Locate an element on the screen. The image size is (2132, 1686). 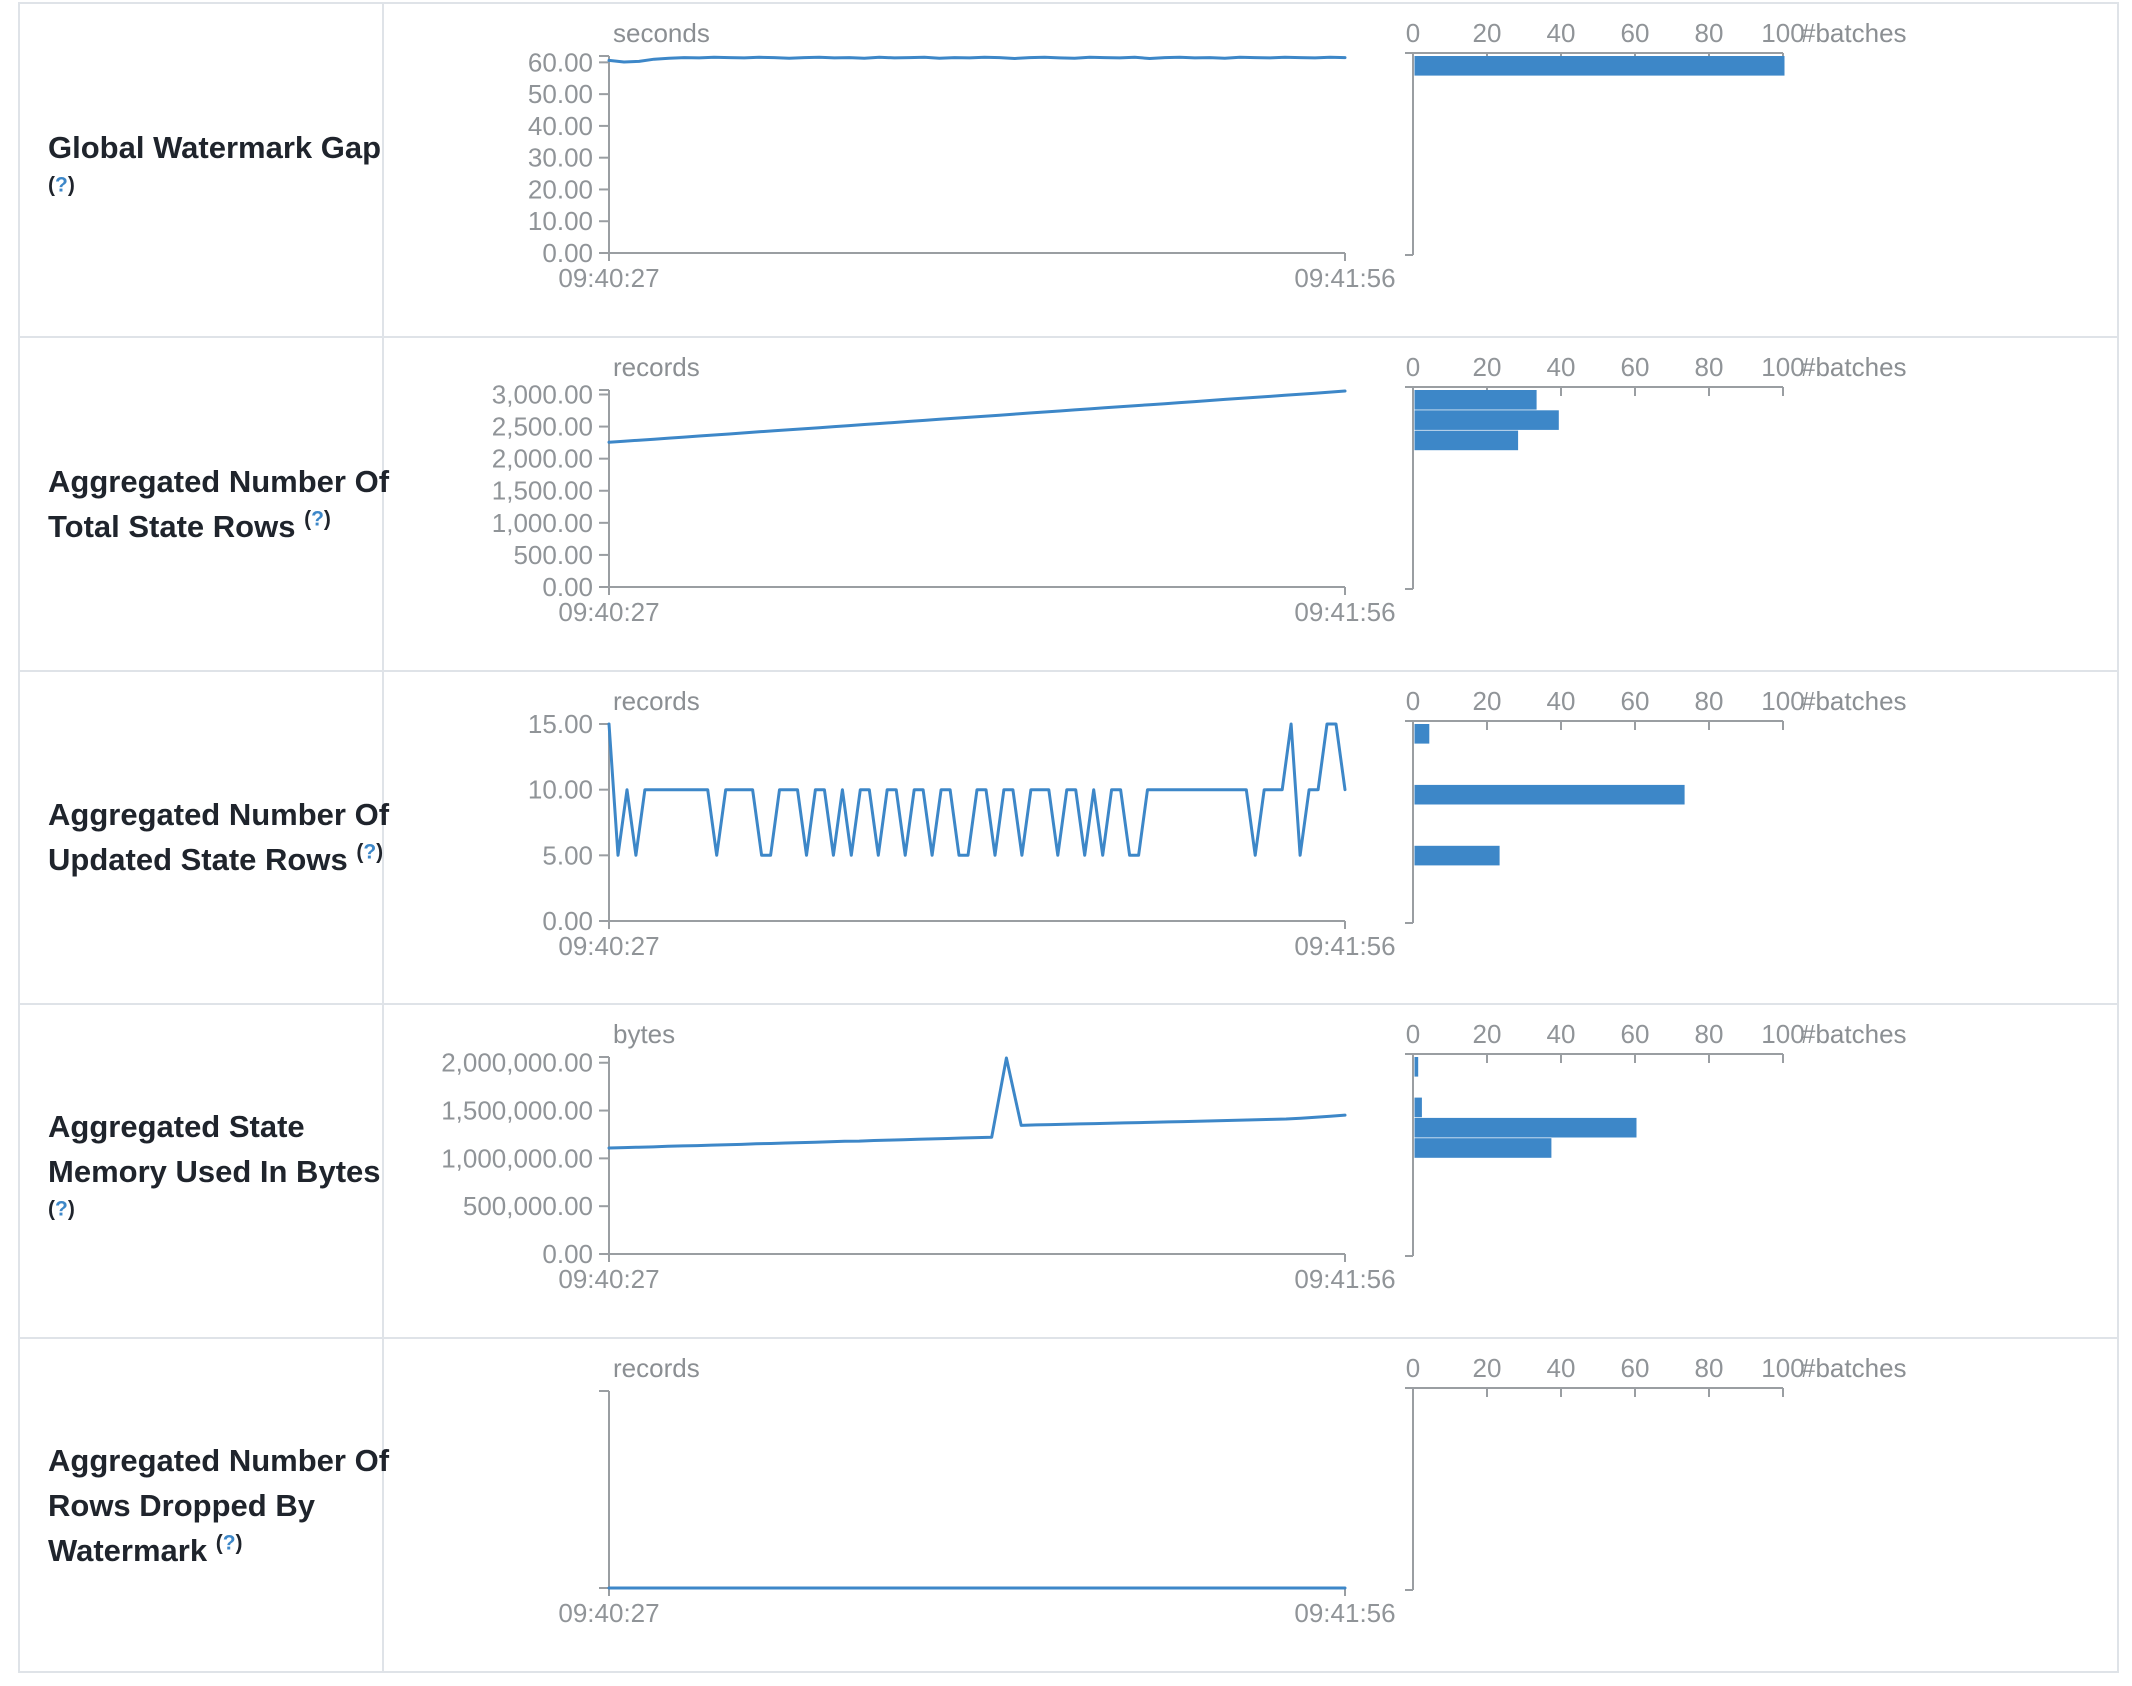
metric-label-cell: Aggregated State Memory Used In Bytes (?) is located at coordinates (202, 1171).